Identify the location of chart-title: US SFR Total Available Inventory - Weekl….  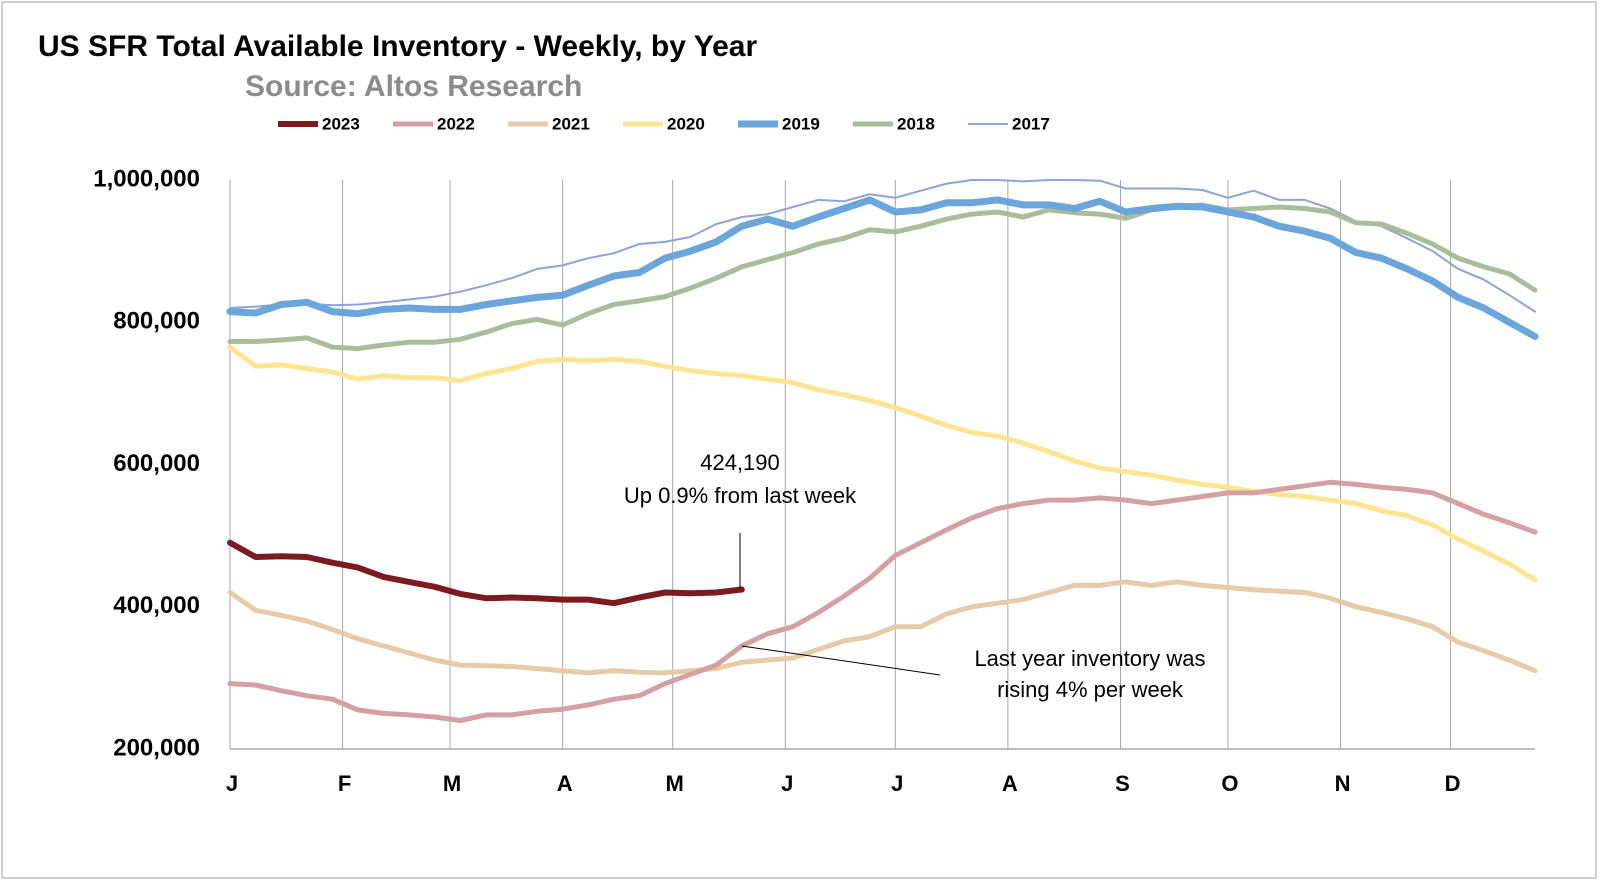
(397, 46).